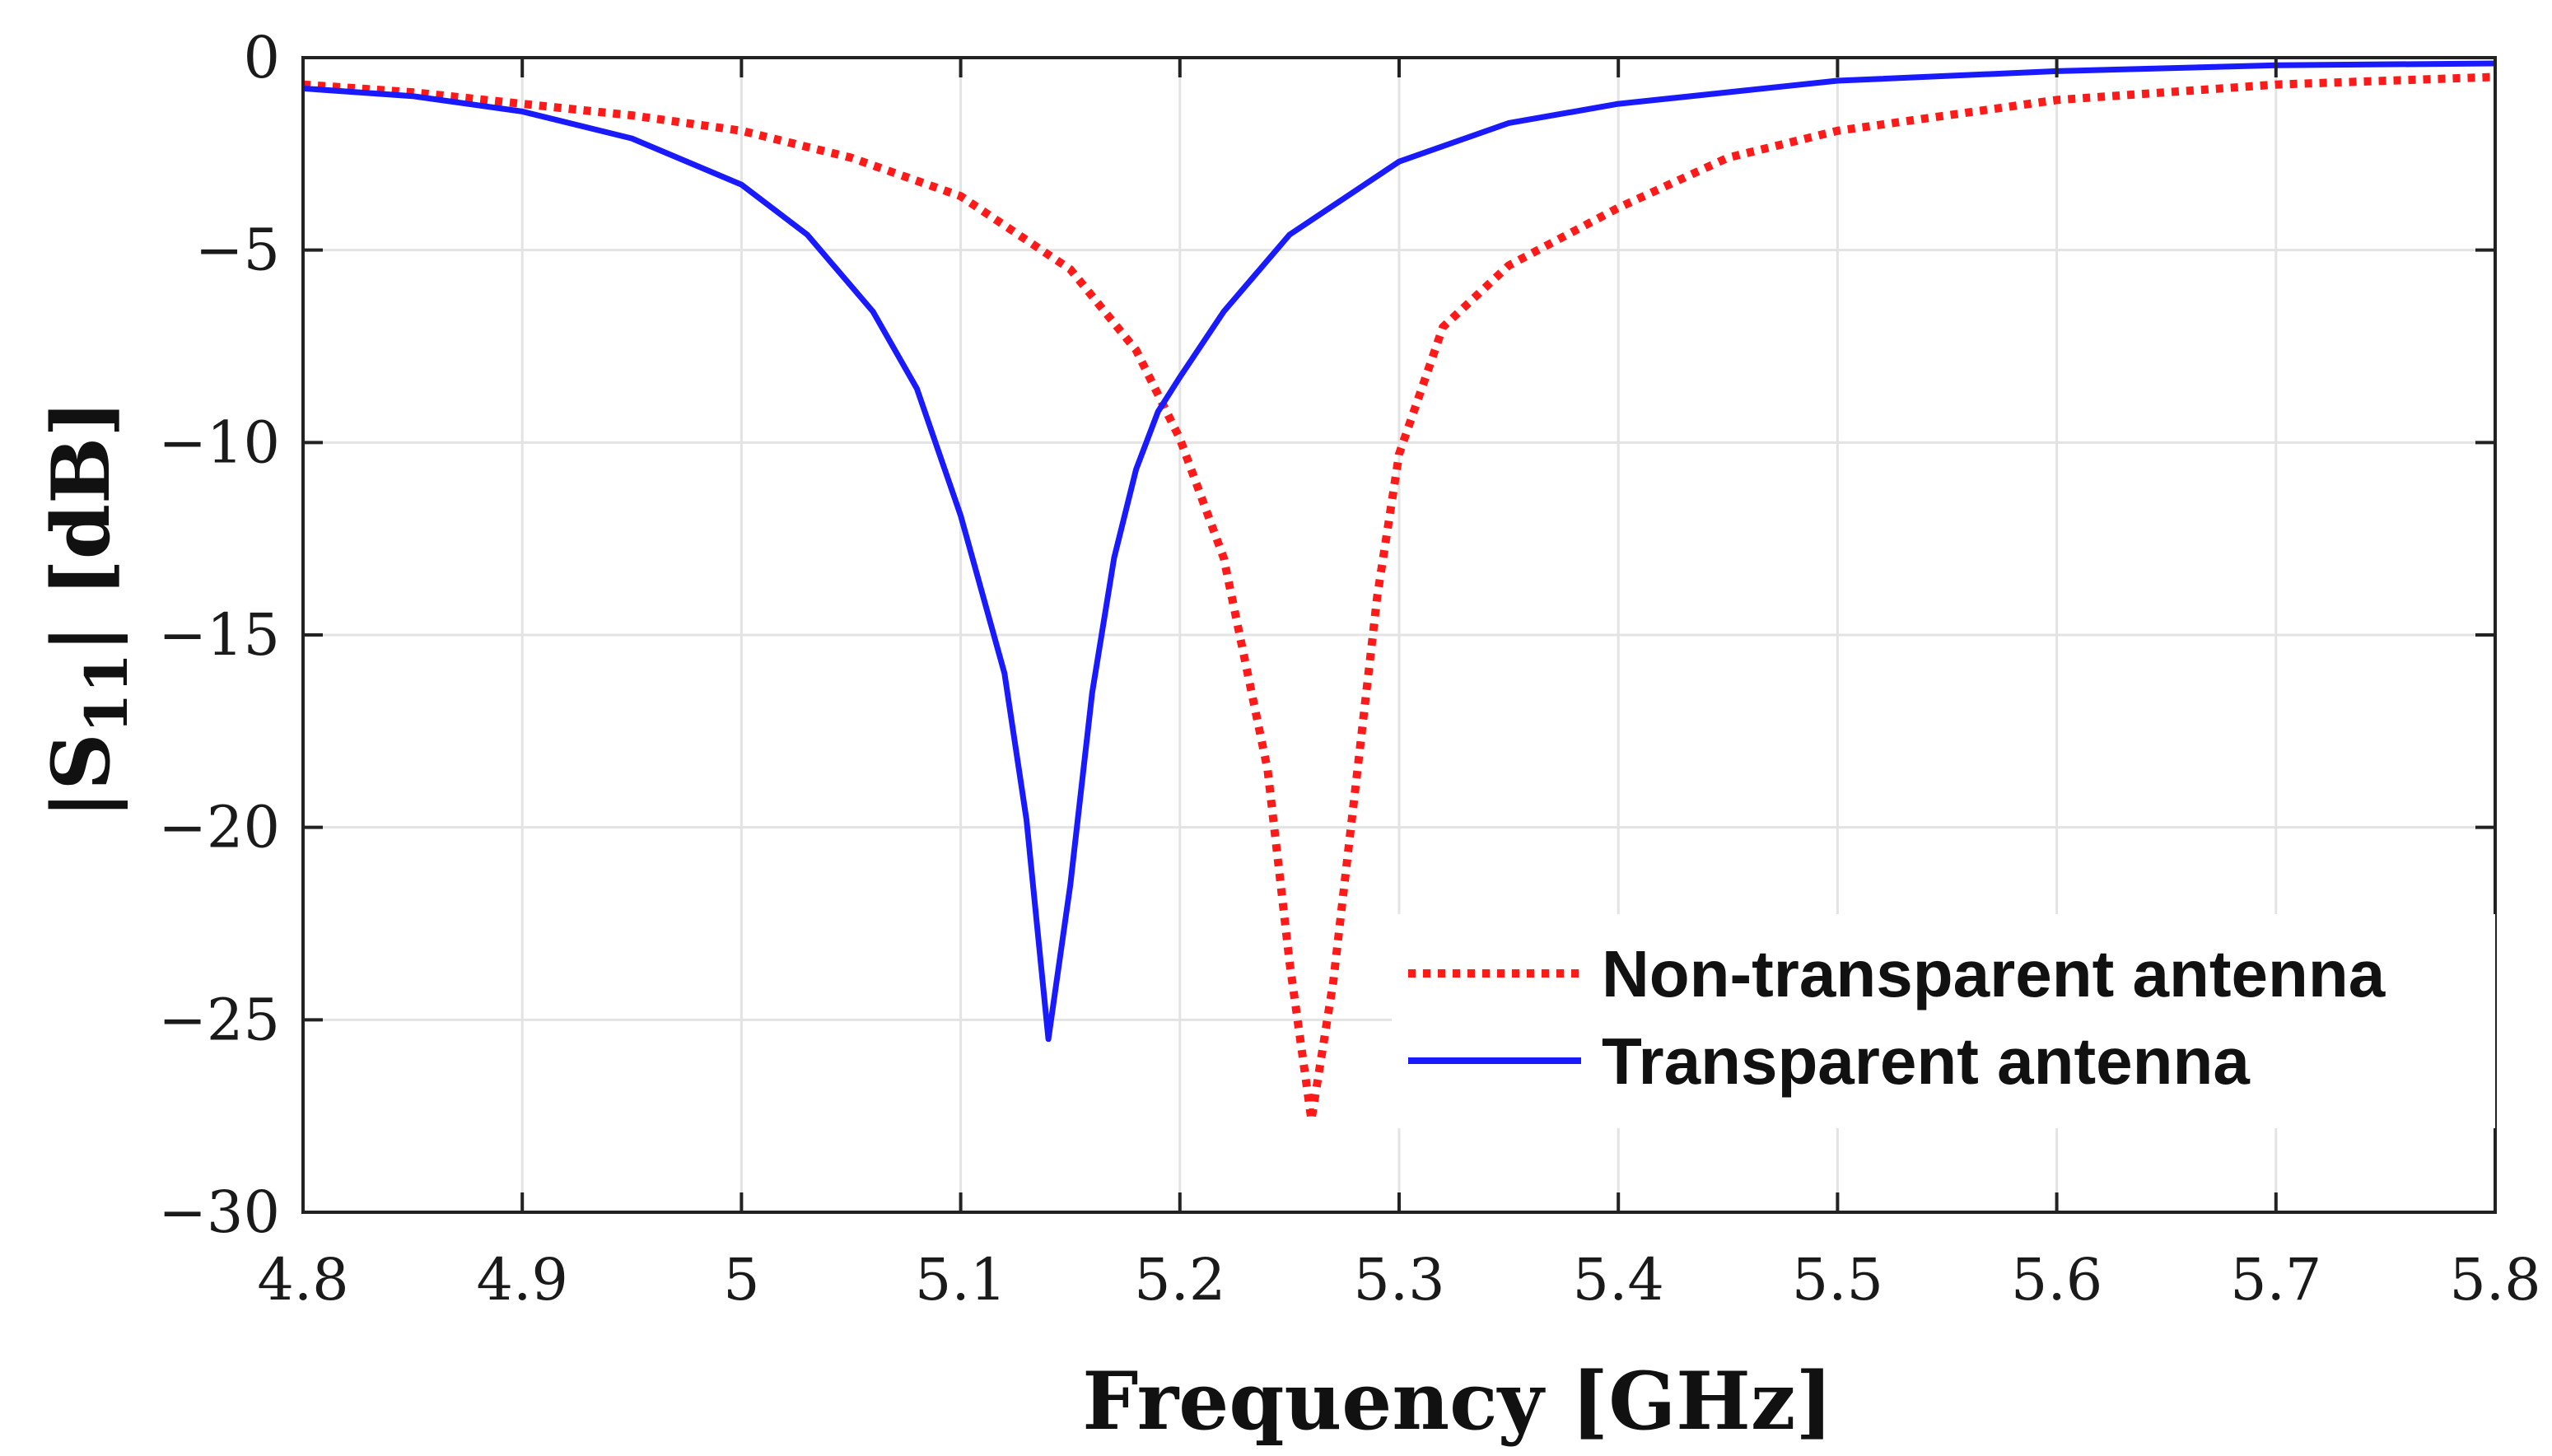  Describe the element at coordinates (219, 827) in the screenshot. I see `y-tick-label-4: −20` at that location.